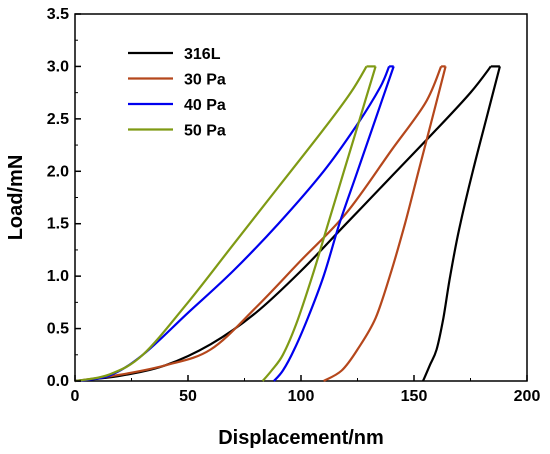  What do you see at coordinates (414, 396) in the screenshot?
I see `x-tick-label: 150` at bounding box center [414, 396].